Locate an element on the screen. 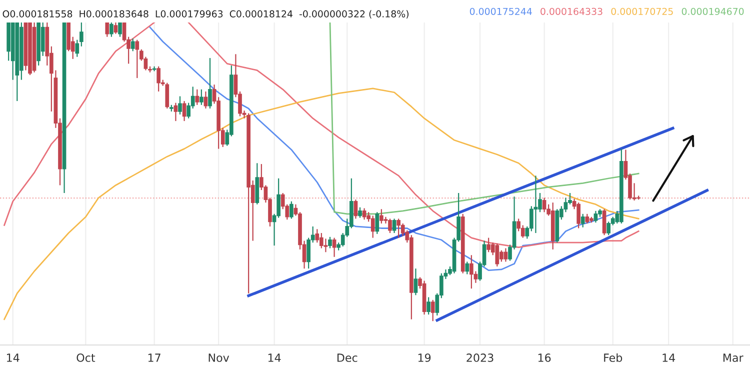 The height and width of the screenshot is (375, 750). text: 0.000175244 is located at coordinates (501, 12).